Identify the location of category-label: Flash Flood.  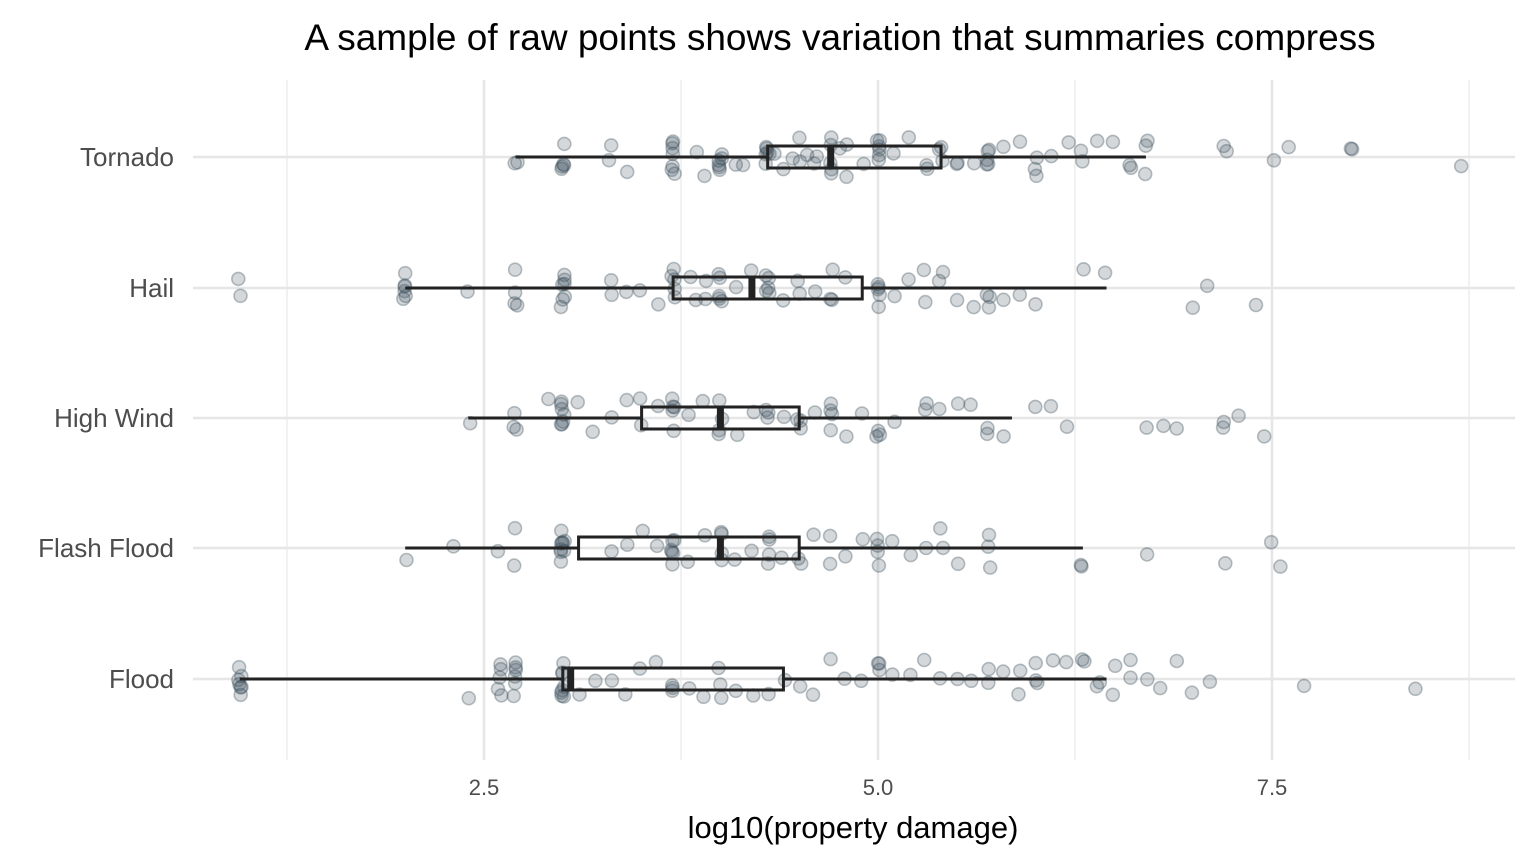
(106, 548).